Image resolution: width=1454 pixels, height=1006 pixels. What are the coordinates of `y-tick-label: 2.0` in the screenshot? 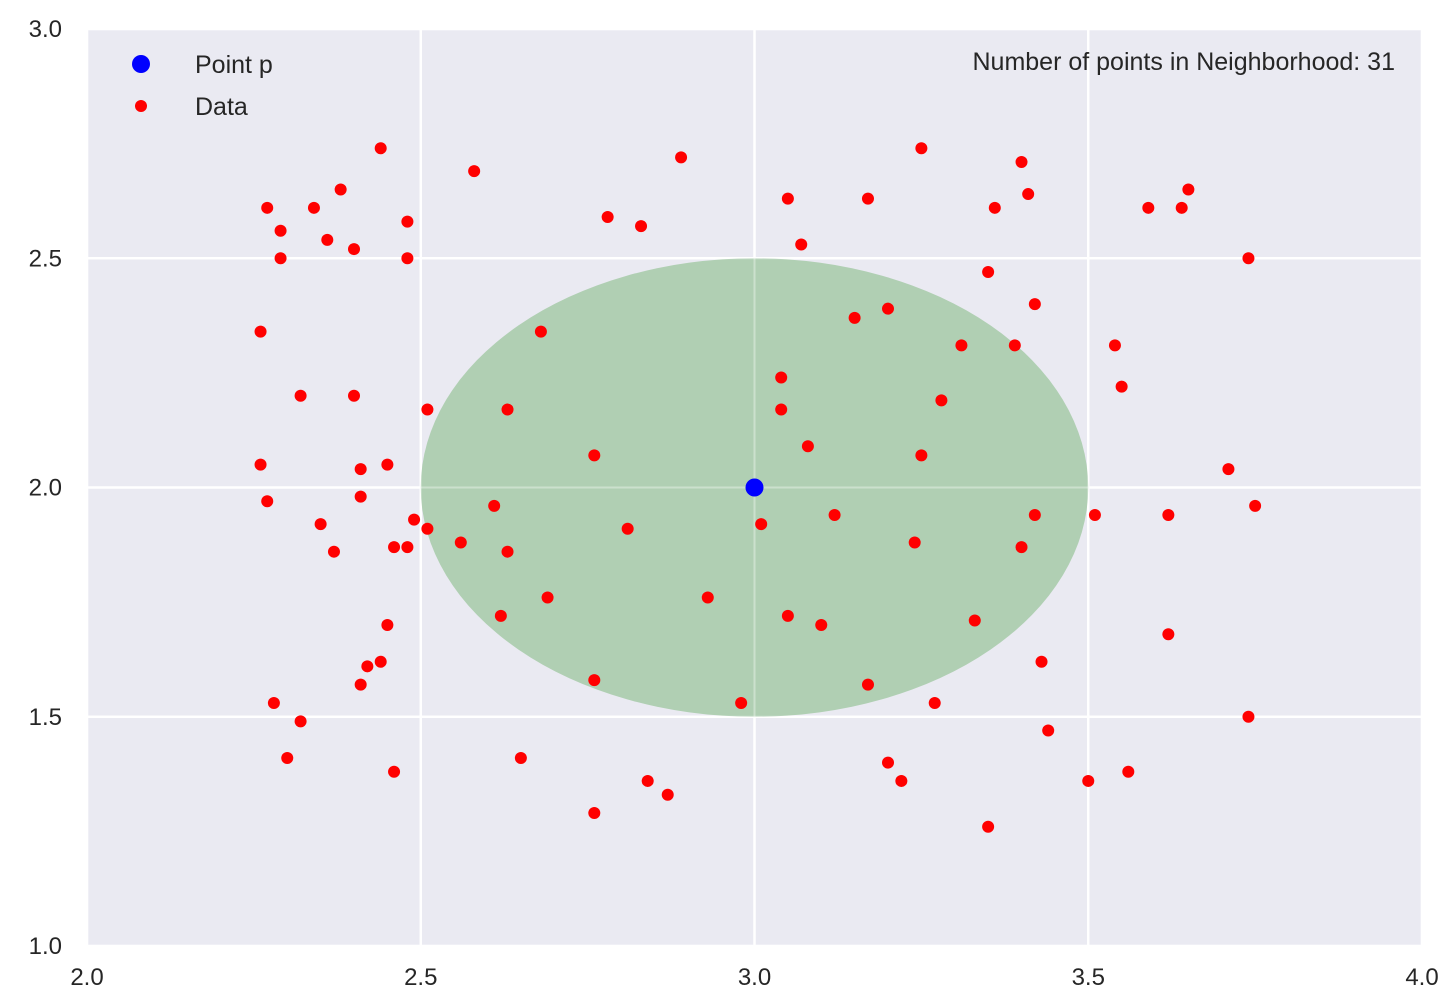 It's located at (45, 488).